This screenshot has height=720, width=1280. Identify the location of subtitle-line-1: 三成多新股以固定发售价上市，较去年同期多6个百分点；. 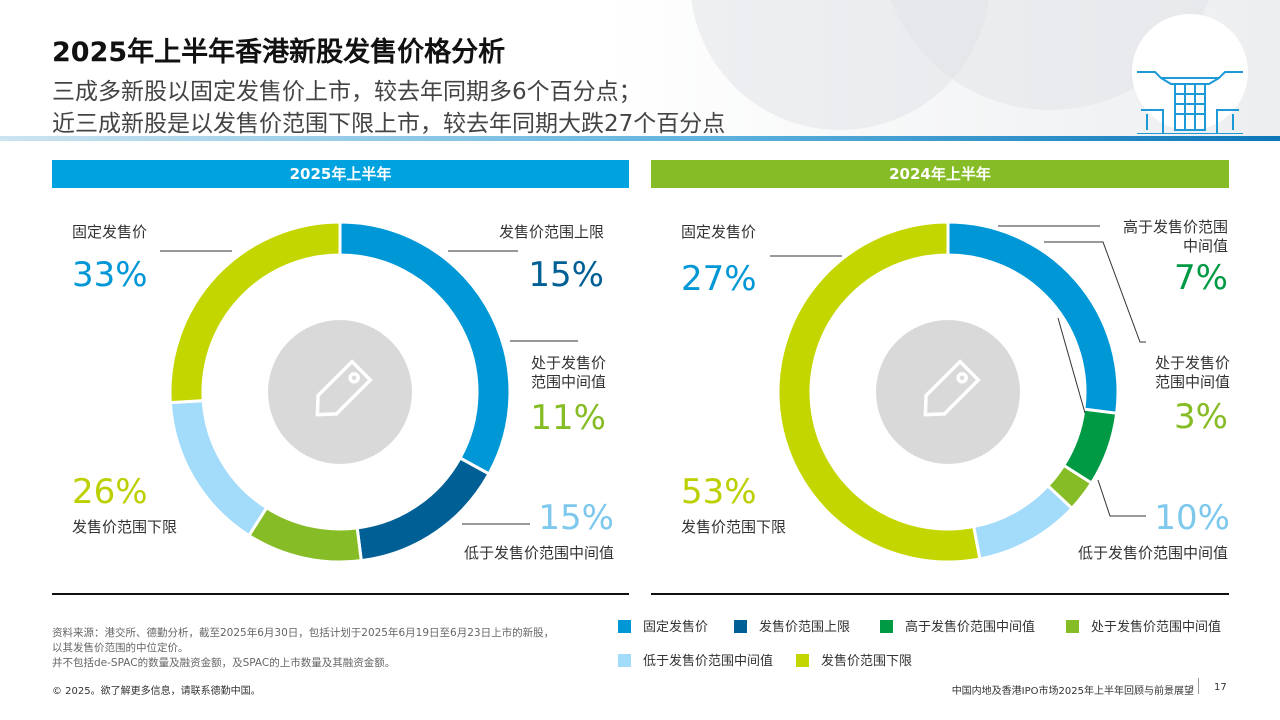
(347, 92).